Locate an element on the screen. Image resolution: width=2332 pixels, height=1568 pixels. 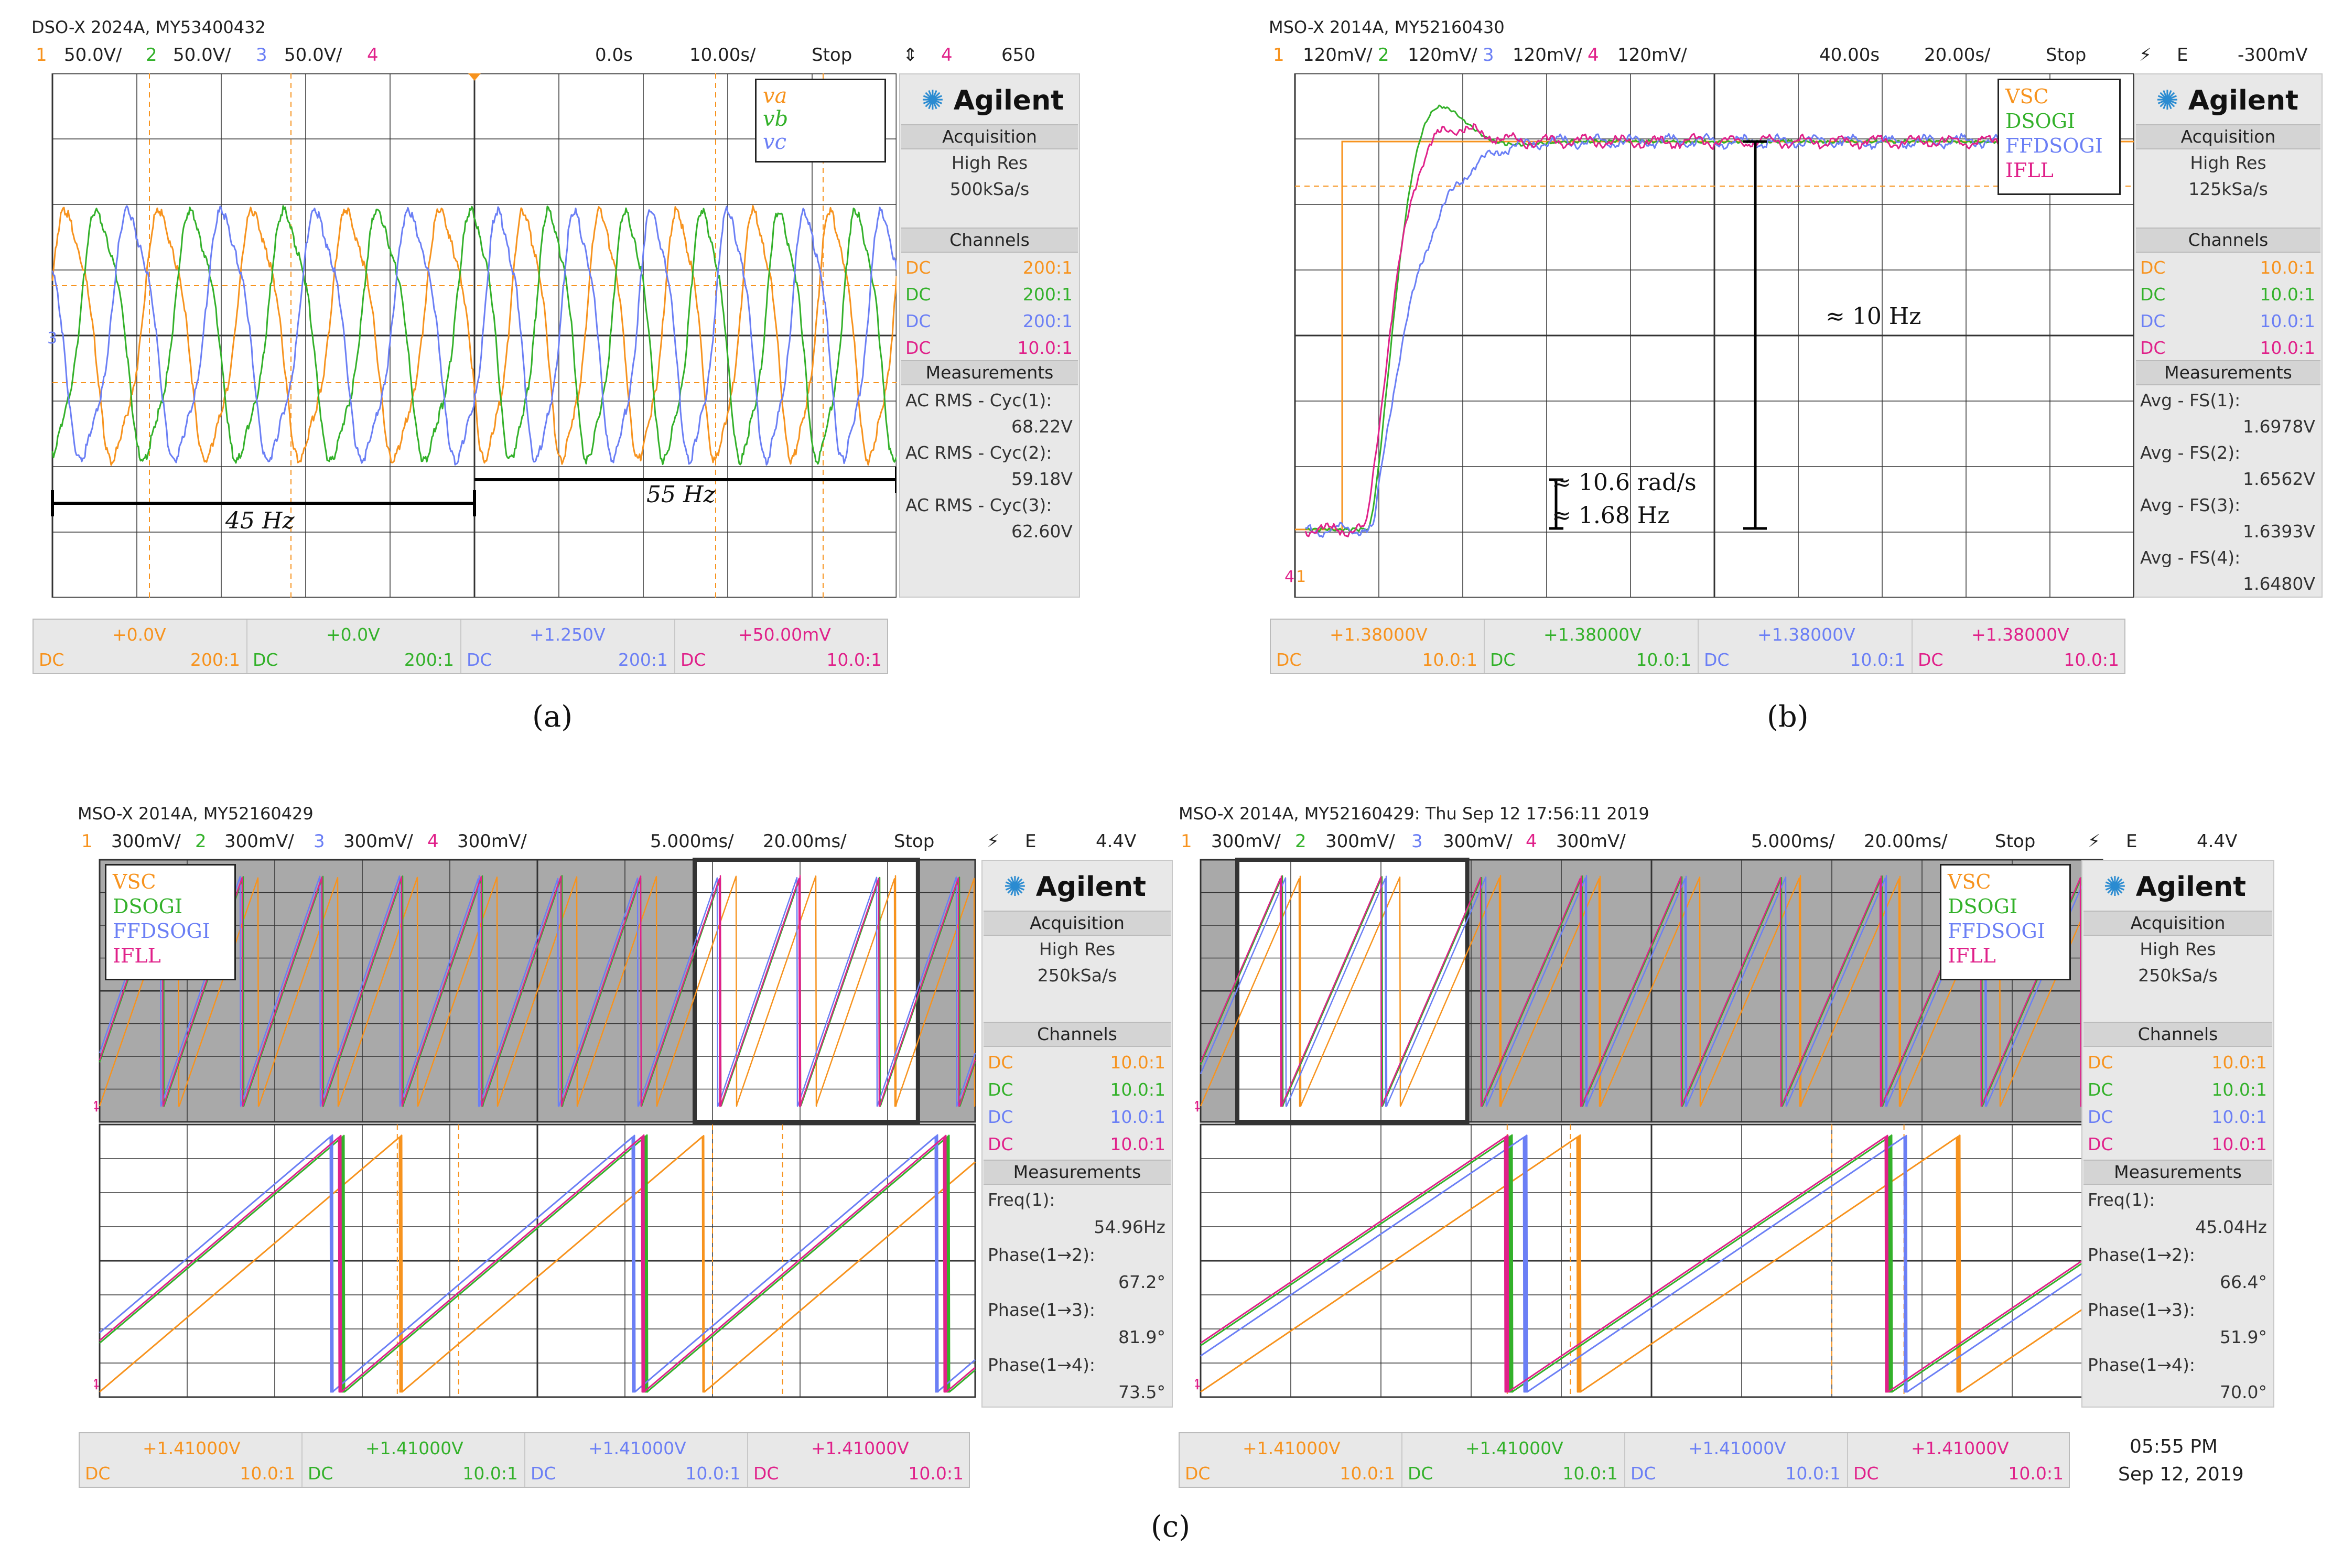
ch1-scale: 50.0V/ is located at coordinates (93, 55).